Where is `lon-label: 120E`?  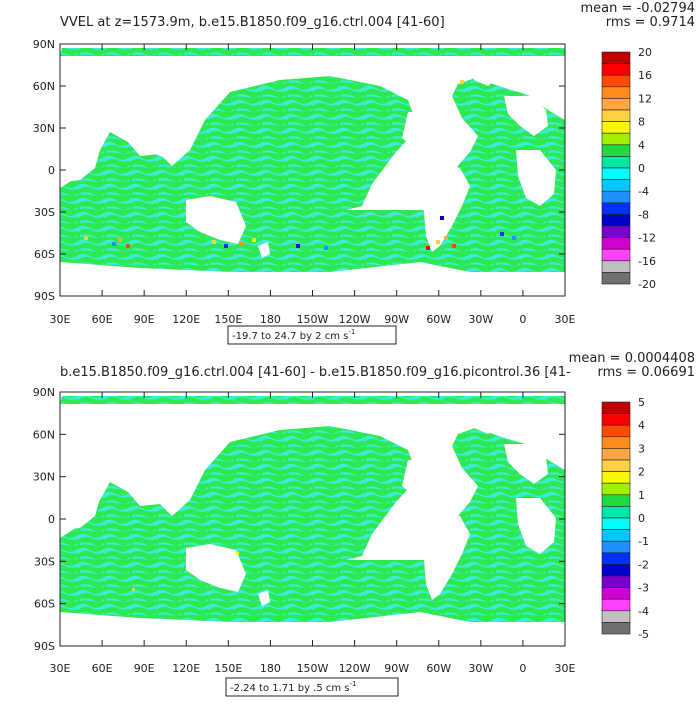 lon-label: 120E is located at coordinates (186, 319).